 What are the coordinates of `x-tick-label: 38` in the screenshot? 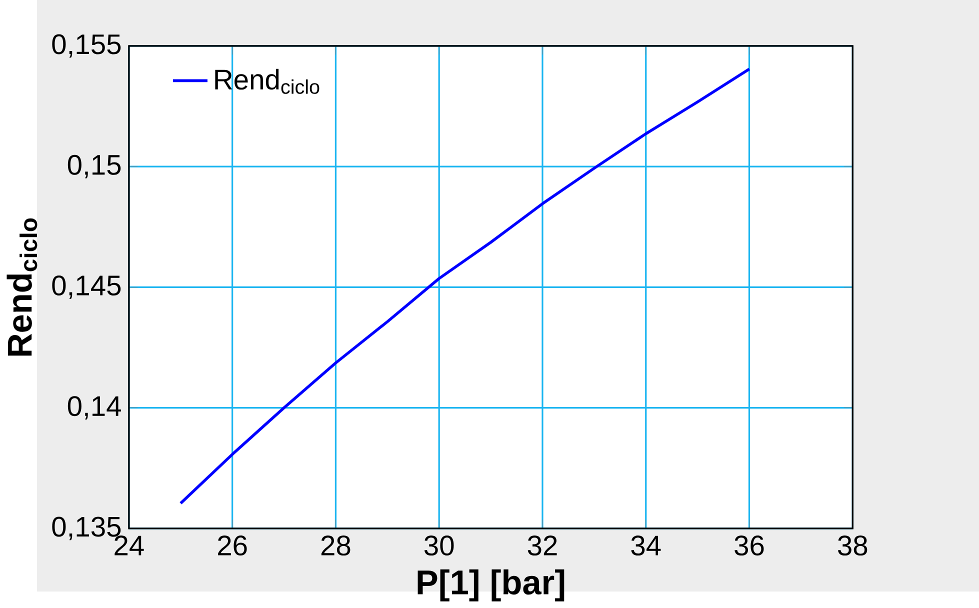 It's located at (853, 545).